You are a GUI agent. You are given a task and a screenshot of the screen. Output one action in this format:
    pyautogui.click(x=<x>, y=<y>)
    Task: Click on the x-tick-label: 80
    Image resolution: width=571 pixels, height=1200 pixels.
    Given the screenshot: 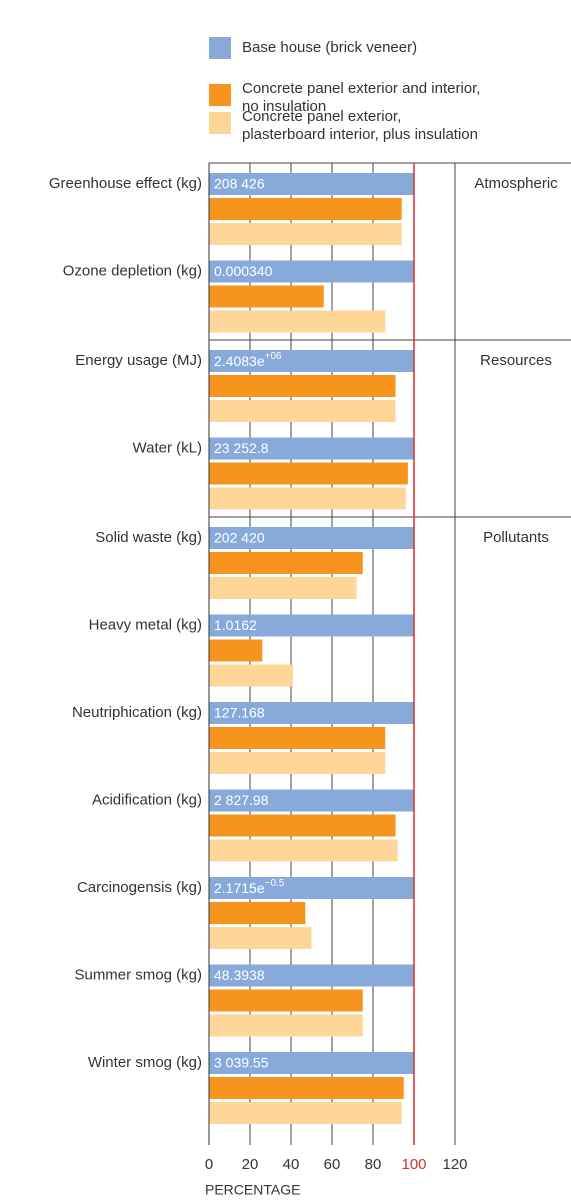 What is the action you would take?
    pyautogui.click(x=373, y=1164)
    